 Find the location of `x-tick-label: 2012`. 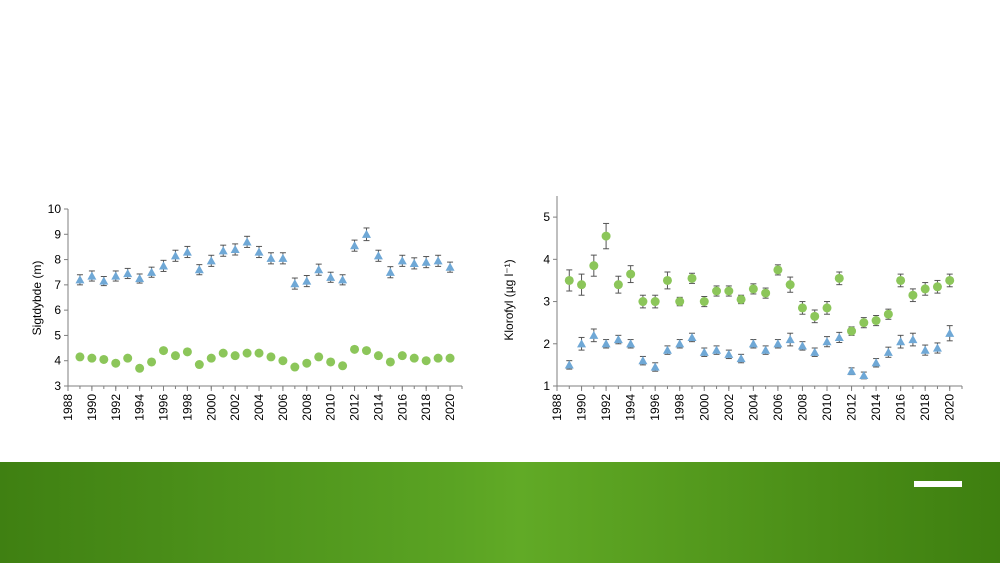

x-tick-label: 2012 is located at coordinates (852, 407).